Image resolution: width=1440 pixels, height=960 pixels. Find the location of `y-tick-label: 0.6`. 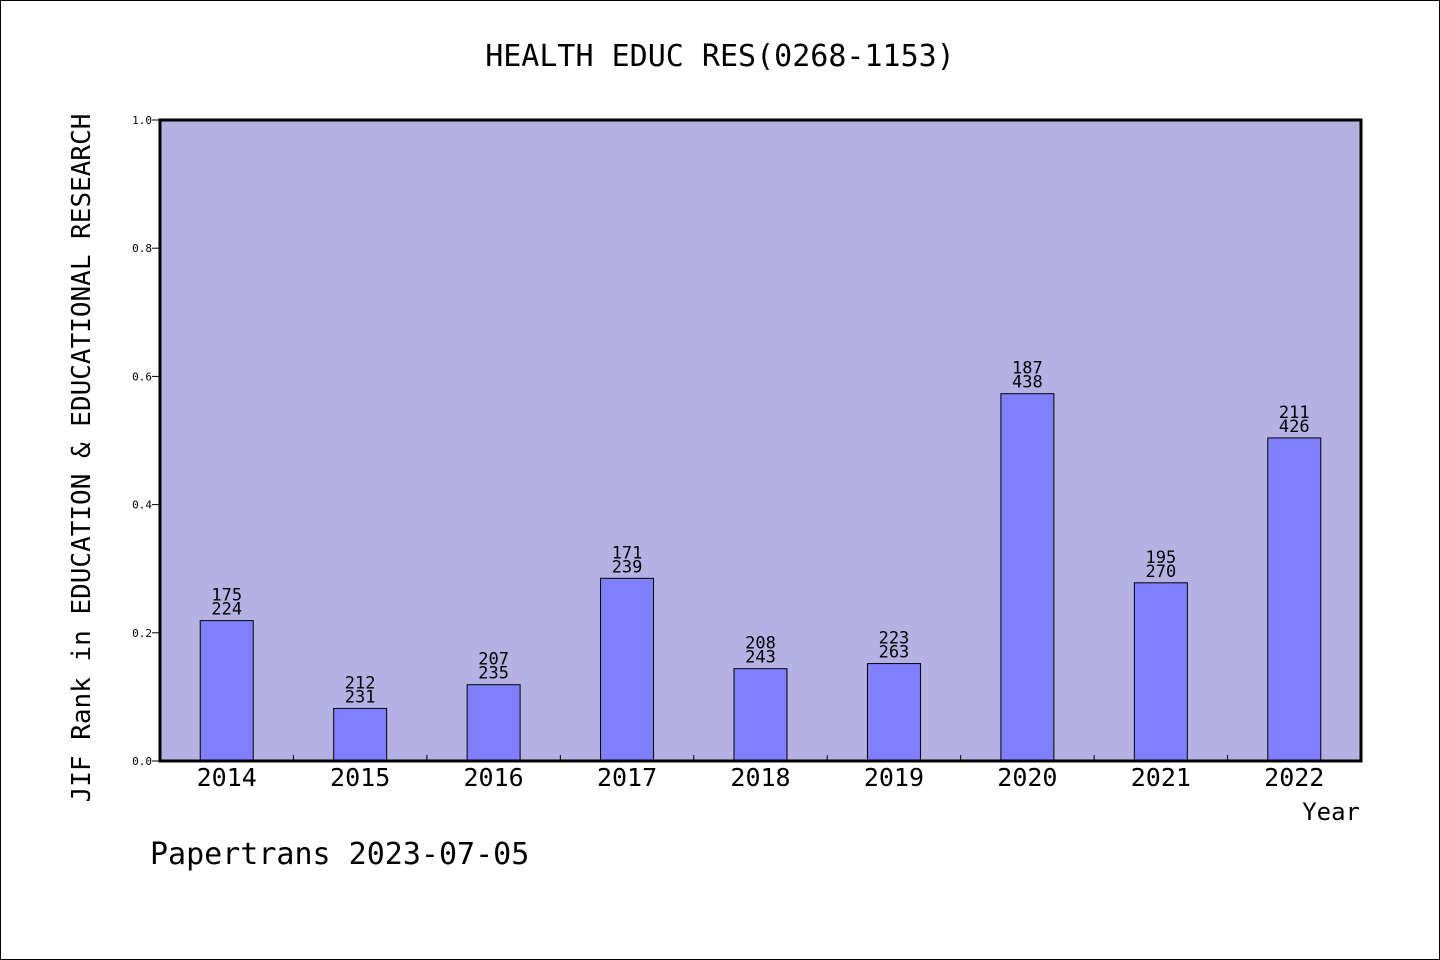

y-tick-label: 0.6 is located at coordinates (142, 376).